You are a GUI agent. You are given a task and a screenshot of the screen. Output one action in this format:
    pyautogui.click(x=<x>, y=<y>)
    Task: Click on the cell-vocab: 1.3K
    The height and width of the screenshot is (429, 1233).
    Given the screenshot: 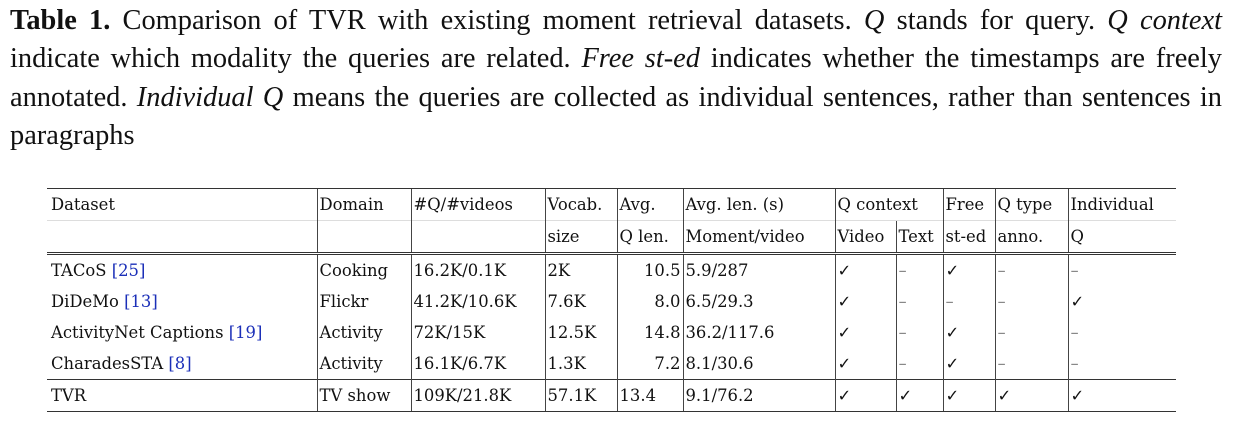 What is the action you would take?
    pyautogui.click(x=580, y=364)
    